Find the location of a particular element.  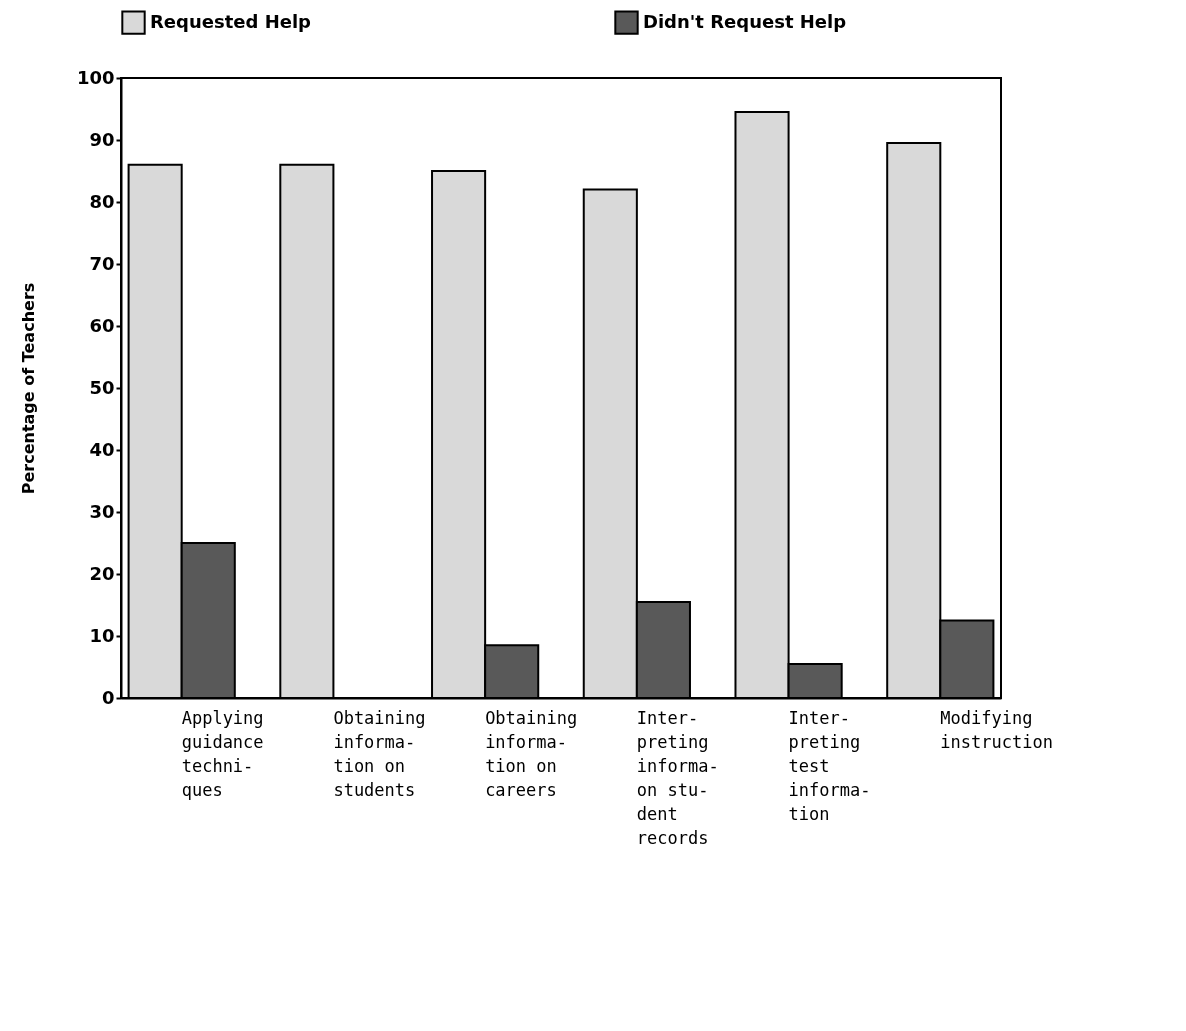

x-tick-label: Modifying instruction is located at coordinates (996, 729).